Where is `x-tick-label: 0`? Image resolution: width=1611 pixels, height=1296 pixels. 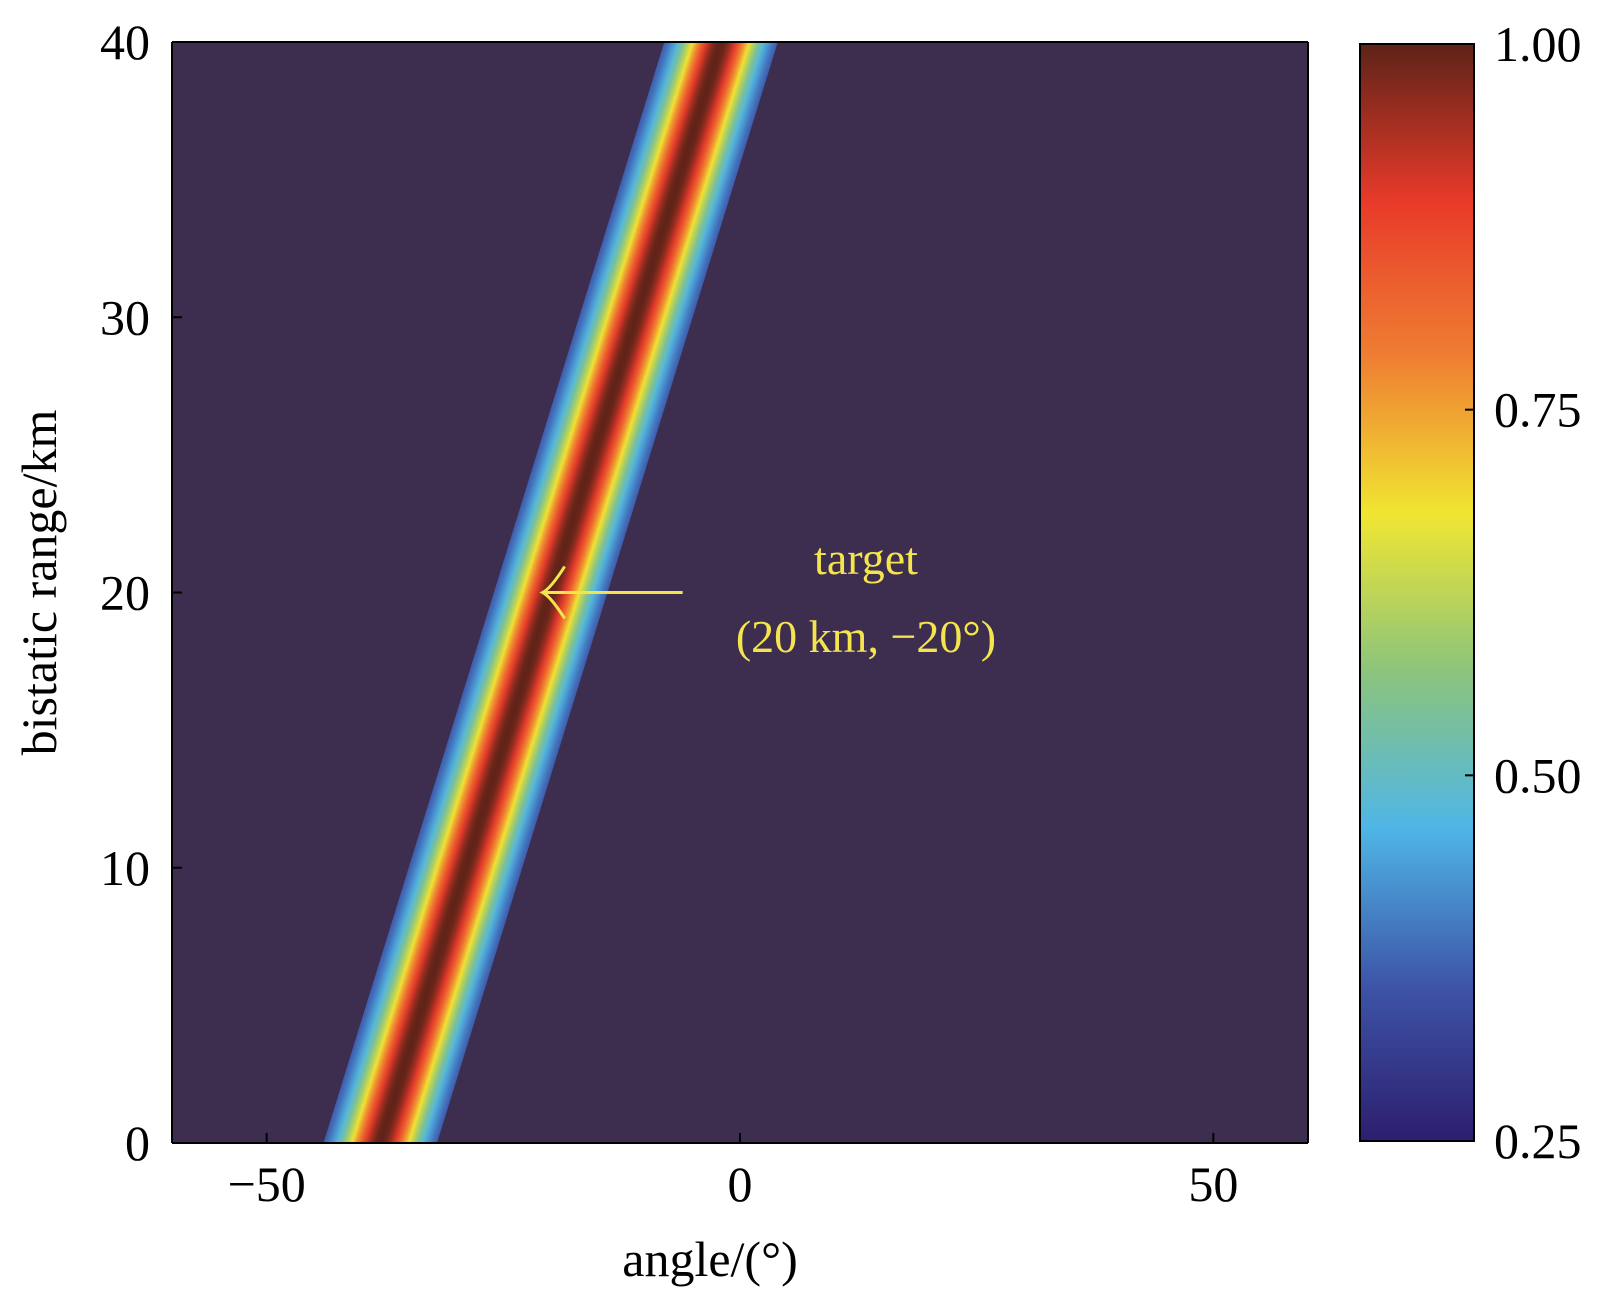
x-tick-label: 0 is located at coordinates (740, 1184).